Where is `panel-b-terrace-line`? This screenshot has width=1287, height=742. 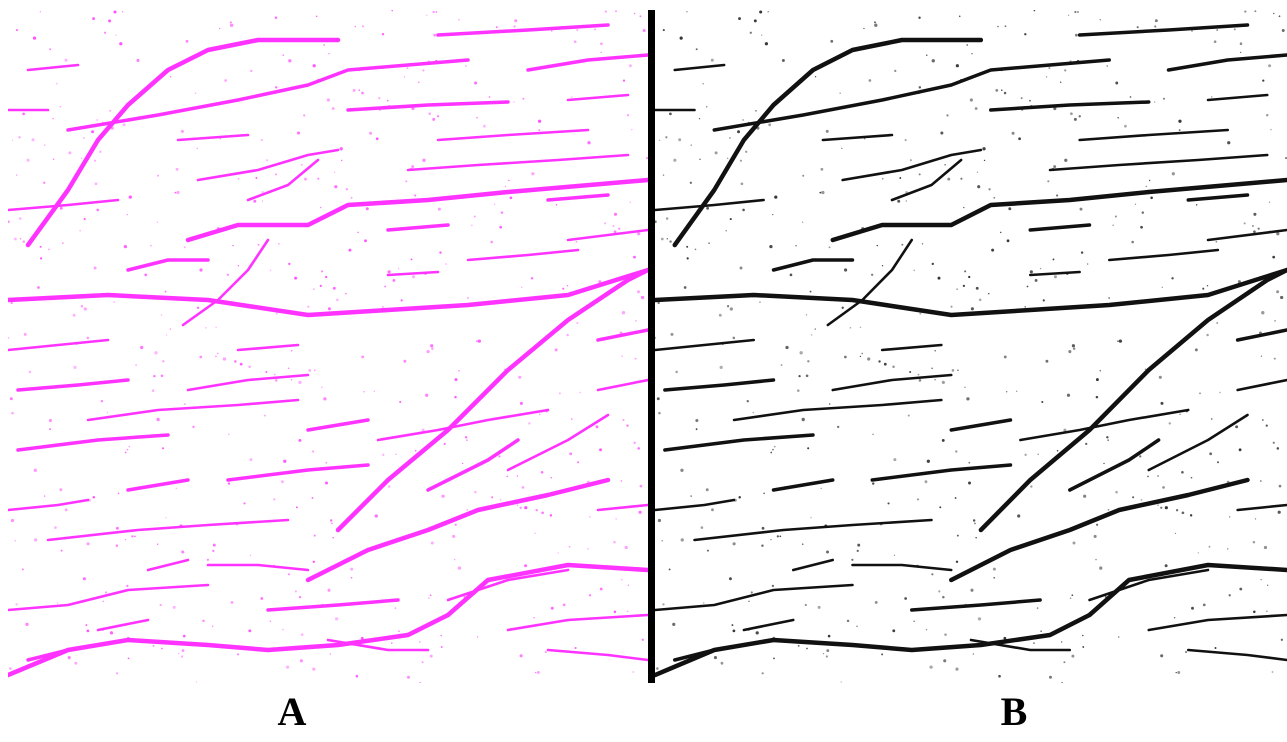
panel-b-terrace-line is located at coordinates (892, 382).